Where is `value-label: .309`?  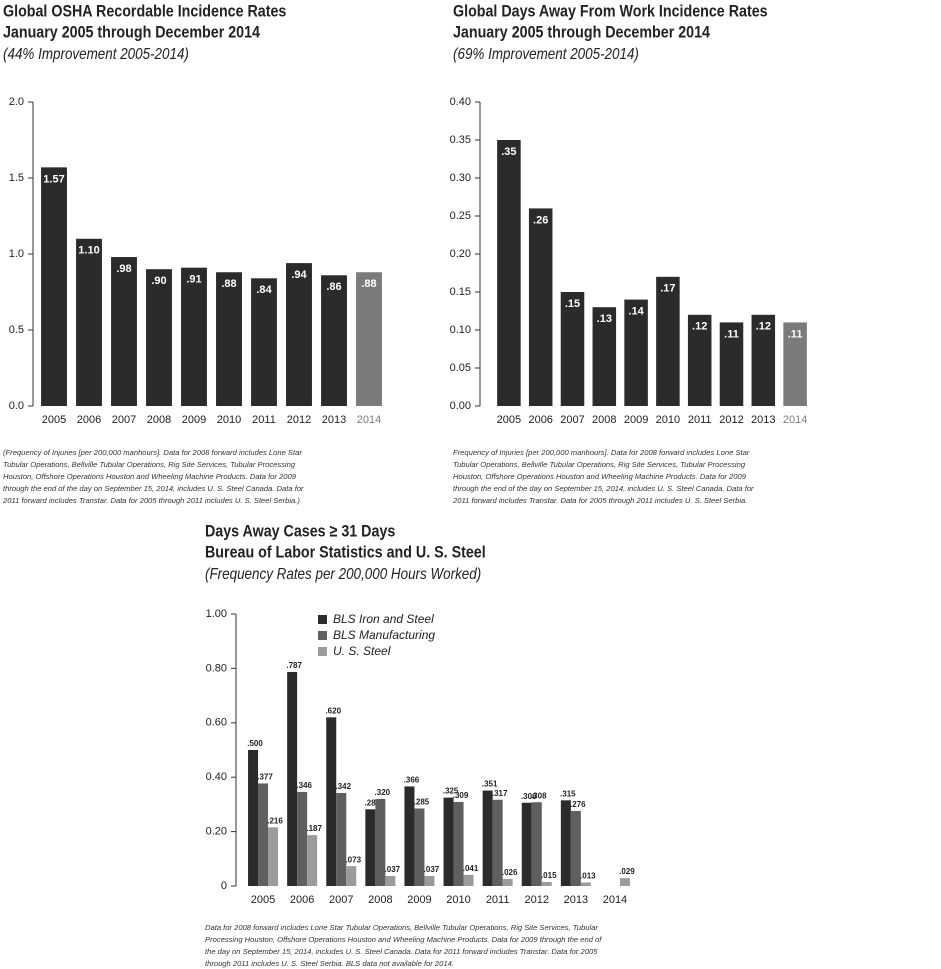 value-label: .309 is located at coordinates (461, 795).